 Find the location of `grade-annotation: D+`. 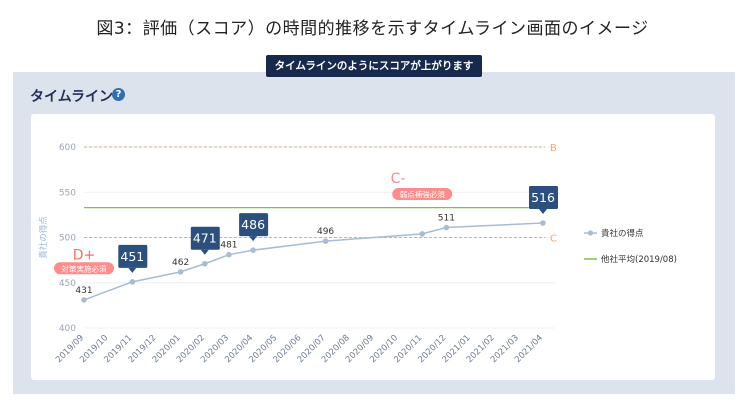

grade-annotation: D+ is located at coordinates (84, 256).